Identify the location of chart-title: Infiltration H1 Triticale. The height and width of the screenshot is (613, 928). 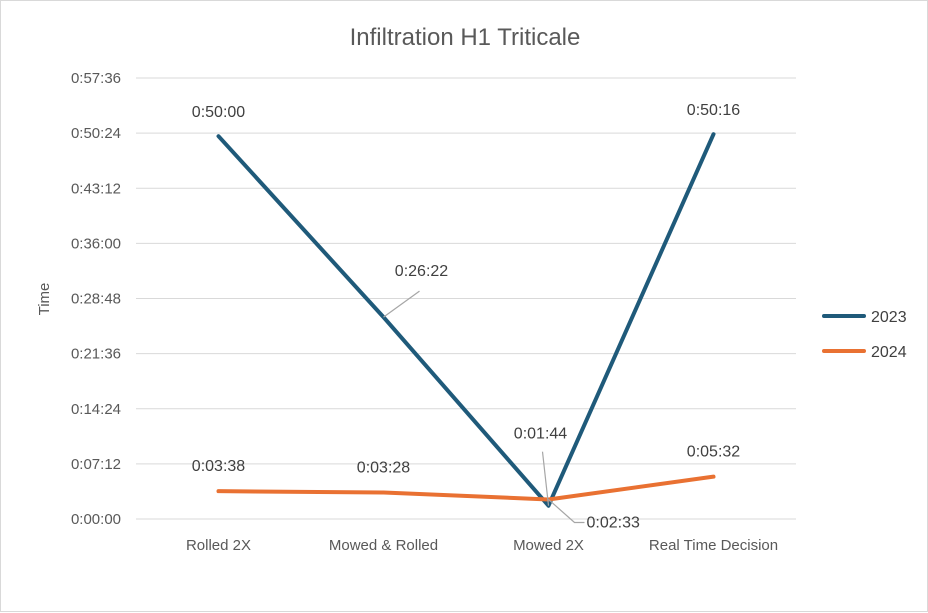
(465, 37).